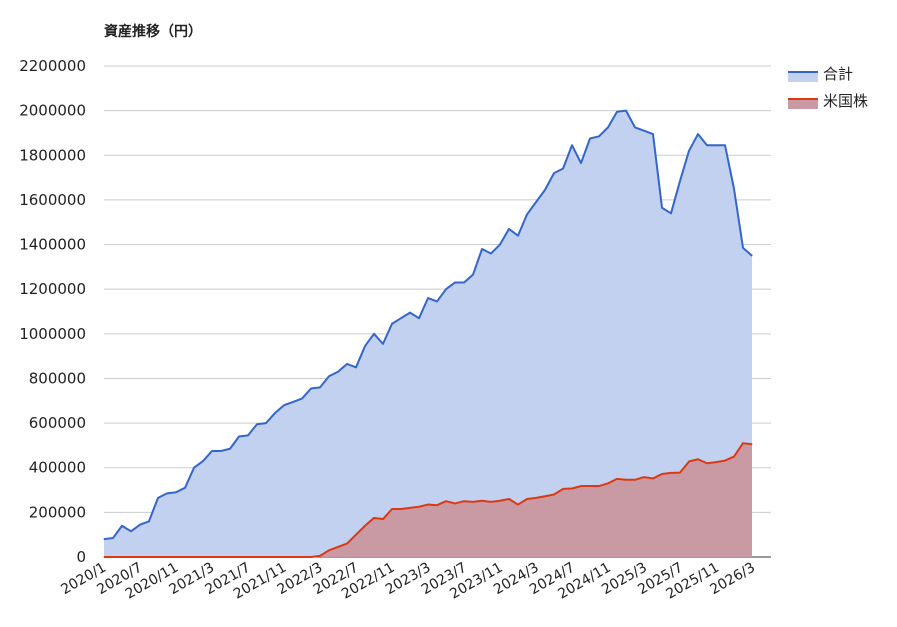 This screenshot has width=897, height=627. I want to click on y-tick-label: 400000, so click(57, 468).